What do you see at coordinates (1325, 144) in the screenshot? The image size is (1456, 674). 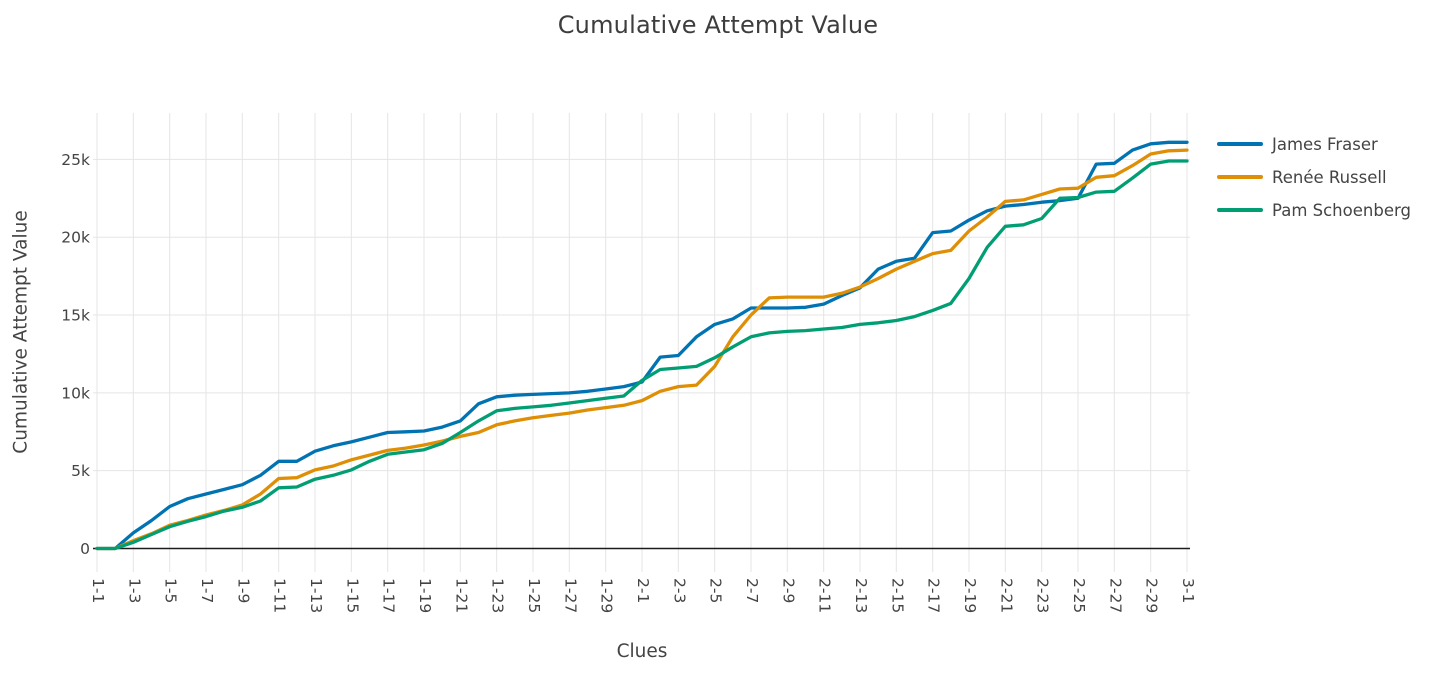 I see `legend-label: James Fraser` at bounding box center [1325, 144].